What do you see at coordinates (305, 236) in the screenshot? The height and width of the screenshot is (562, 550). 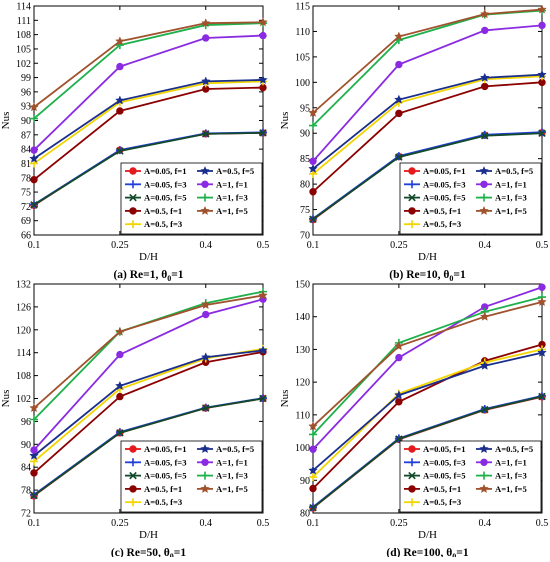 I see `y-tick-label: 70` at bounding box center [305, 236].